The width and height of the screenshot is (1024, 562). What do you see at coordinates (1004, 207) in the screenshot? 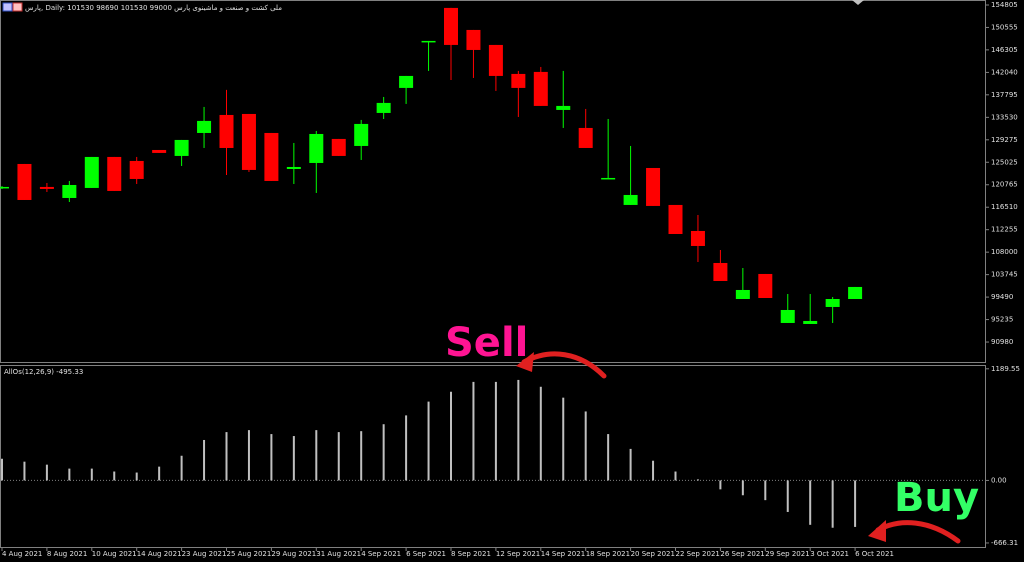
I see `y-tick-label: 116510` at bounding box center [1004, 207].